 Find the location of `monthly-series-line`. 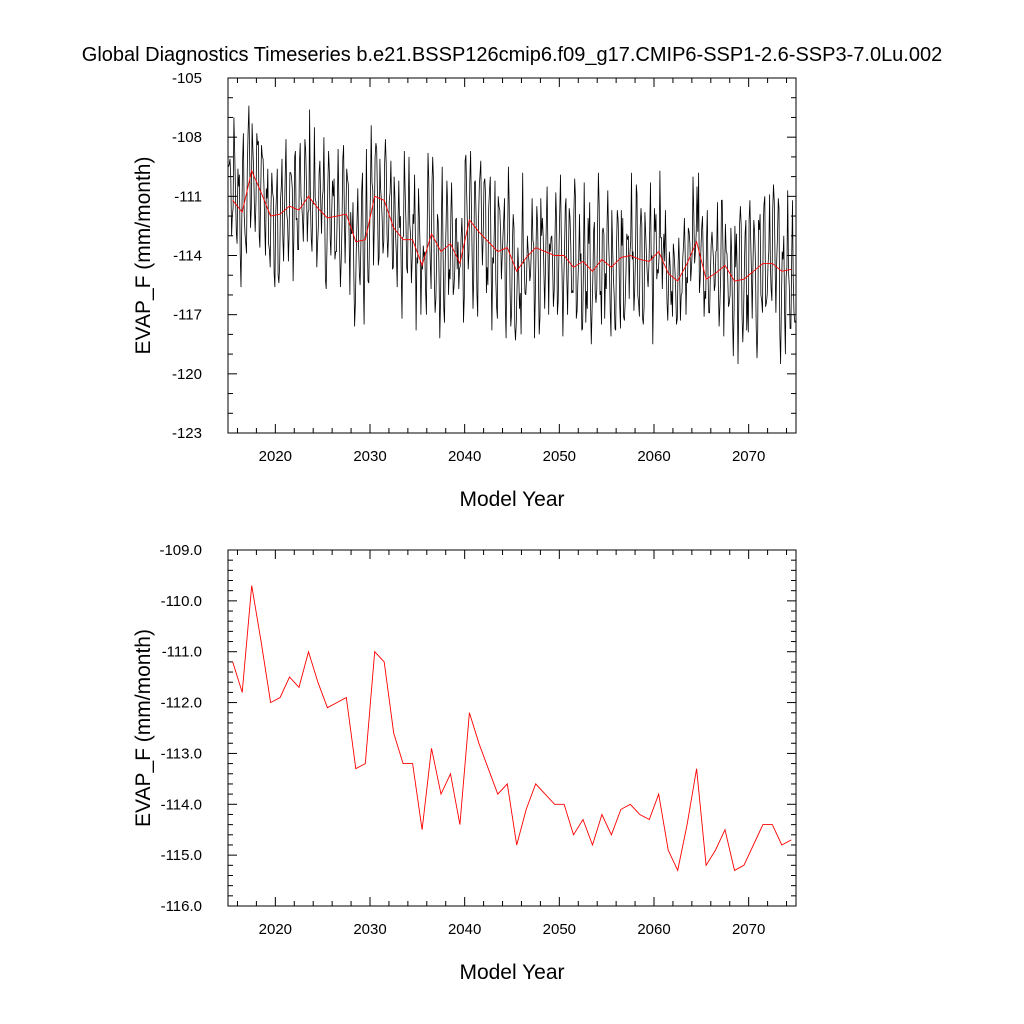

monthly-series-line is located at coordinates (512, 235).